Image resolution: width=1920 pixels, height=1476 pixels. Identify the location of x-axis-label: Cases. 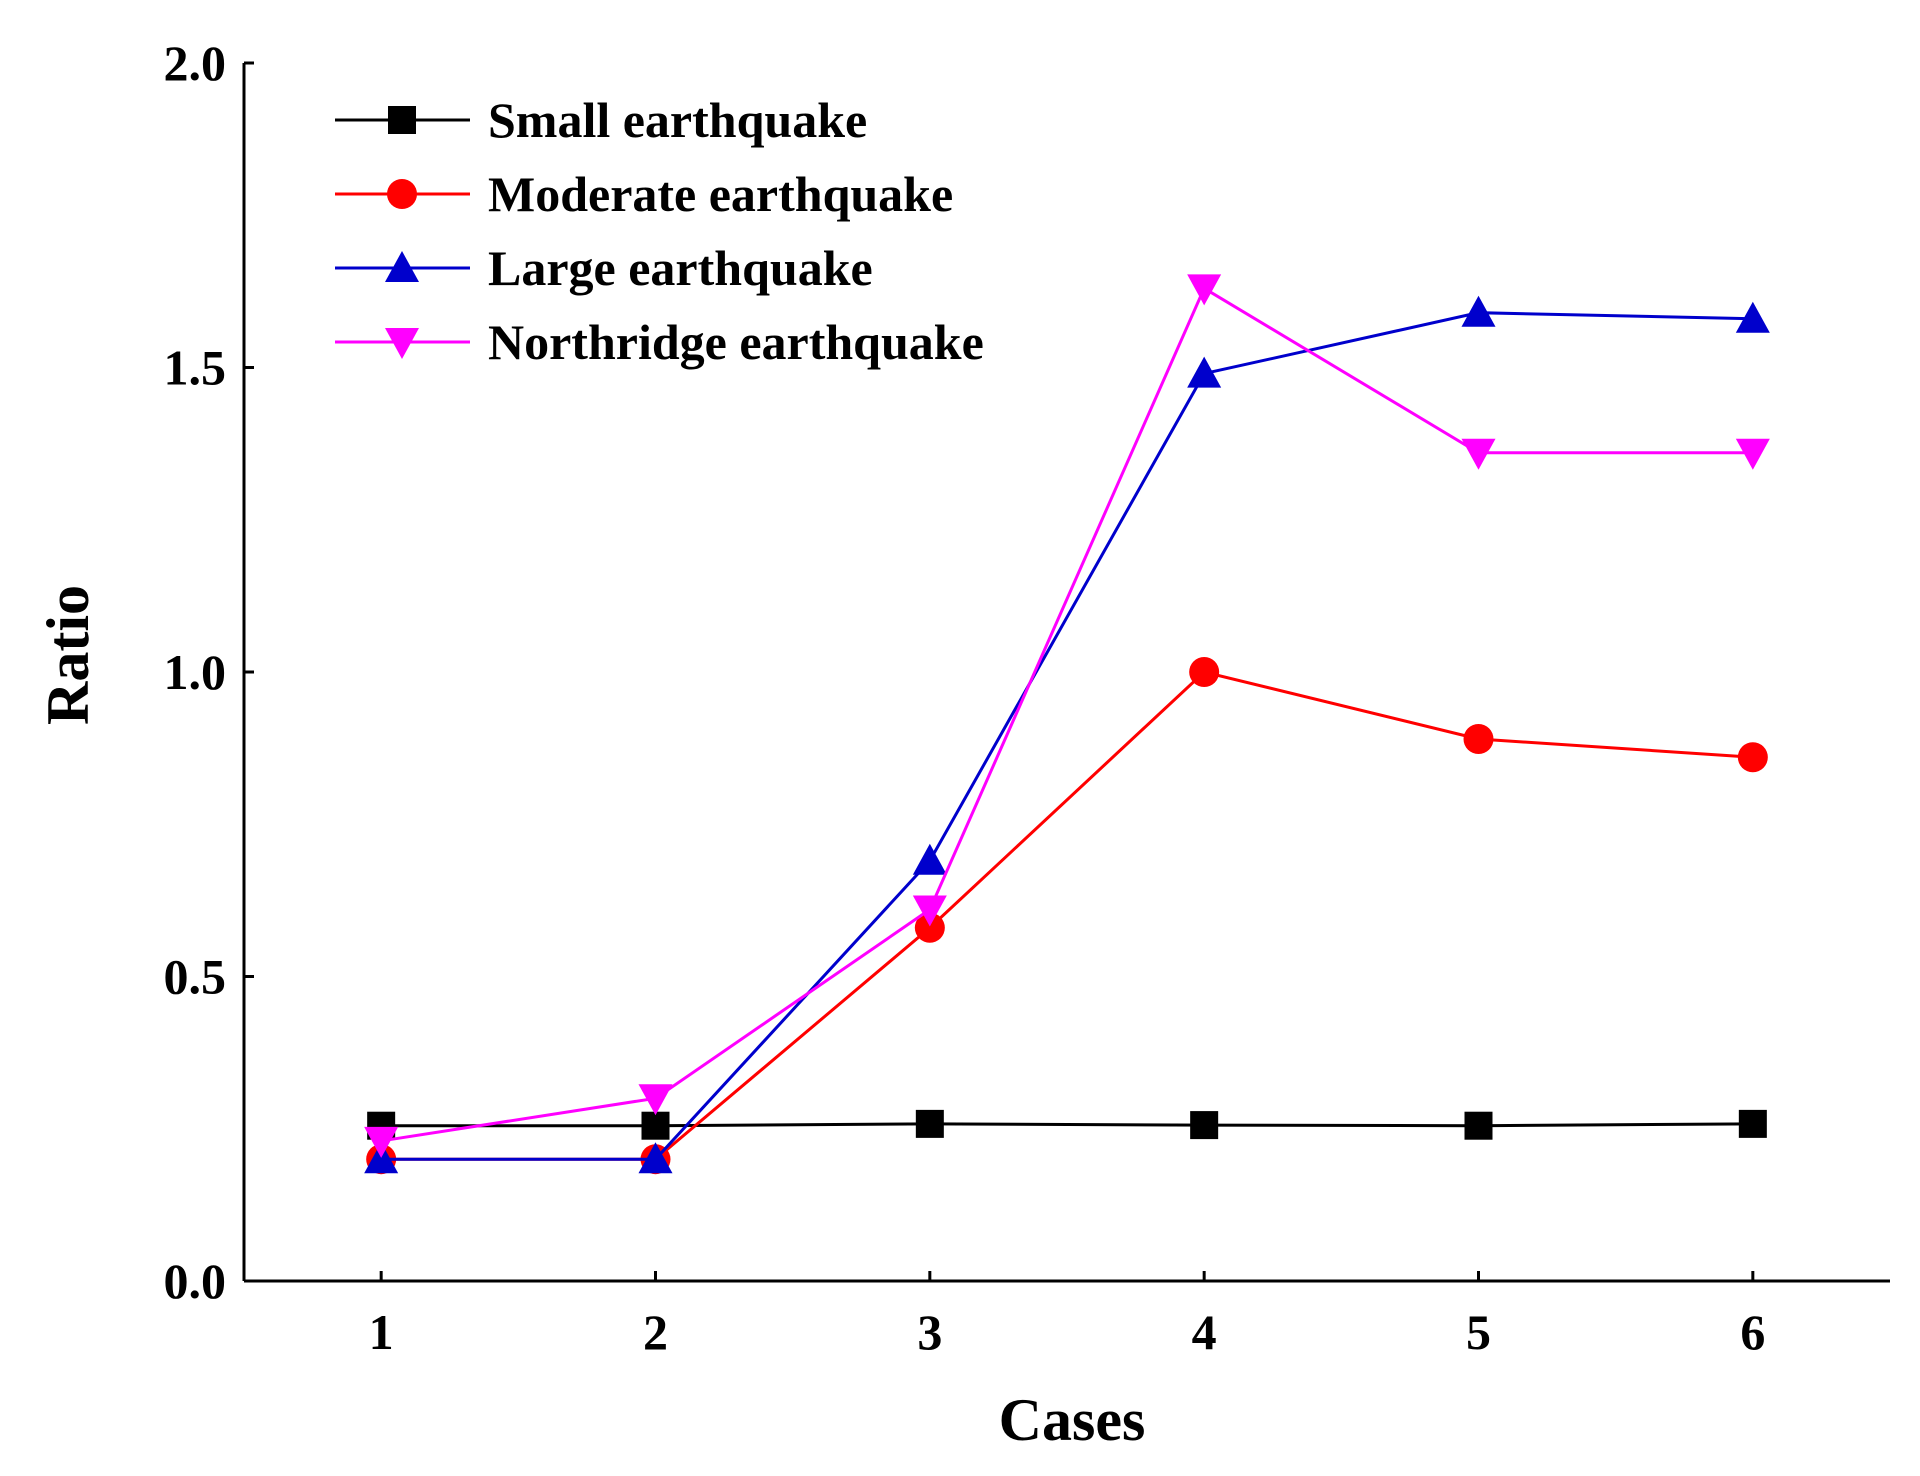
(1072, 1420).